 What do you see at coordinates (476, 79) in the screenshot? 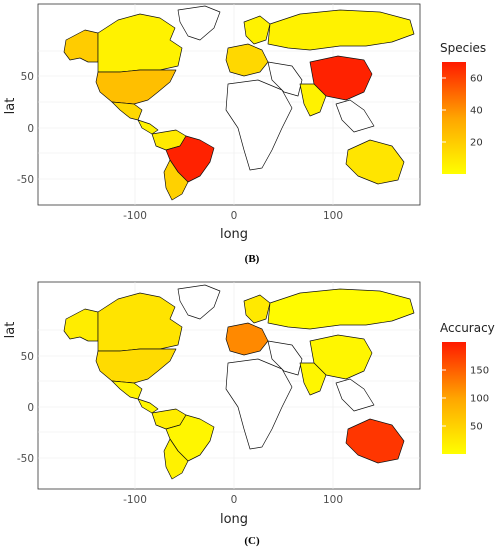
I see `legend-tick-label: 60` at bounding box center [476, 79].